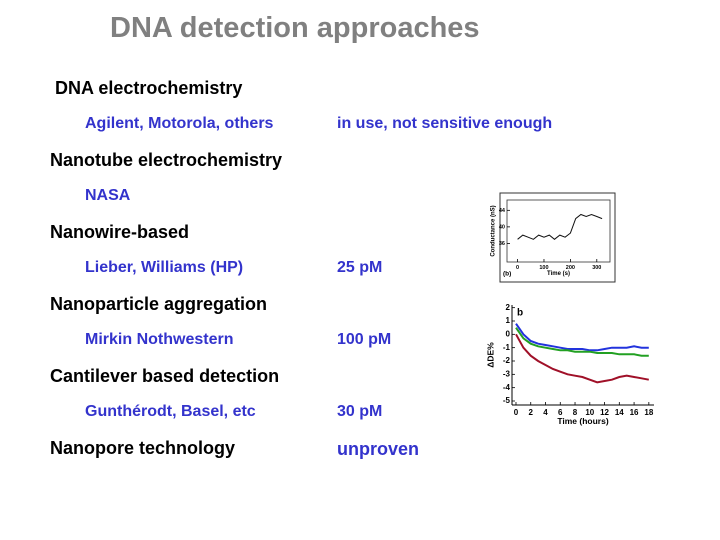 This screenshot has height=540, width=720. Describe the element at coordinates (143, 448) in the screenshot. I see `item-heading: Nanopore technology` at that location.